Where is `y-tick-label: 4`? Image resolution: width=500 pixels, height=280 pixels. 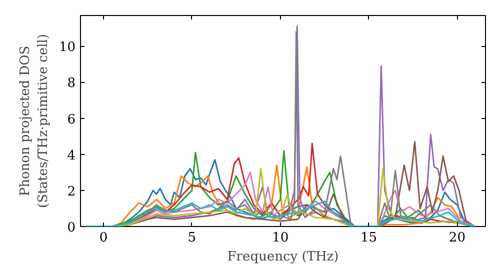
y-tick-label: 4 is located at coordinates (71, 156).